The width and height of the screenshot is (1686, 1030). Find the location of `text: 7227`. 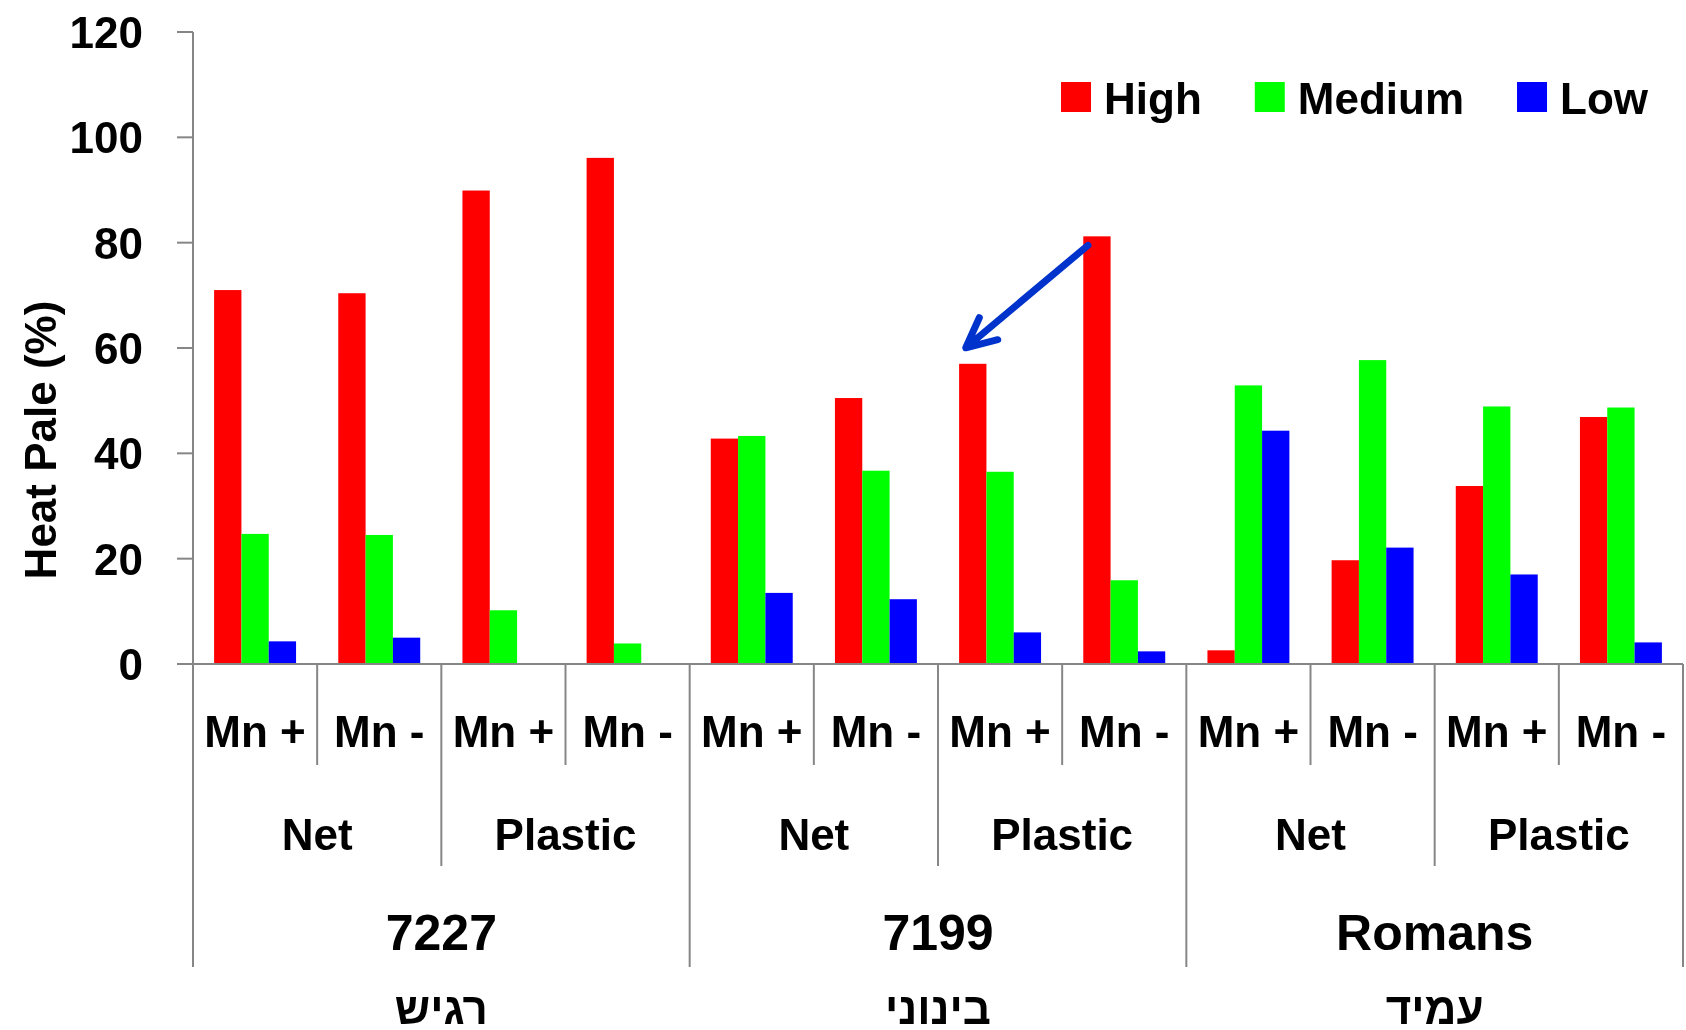

text: 7227 is located at coordinates (441, 933).